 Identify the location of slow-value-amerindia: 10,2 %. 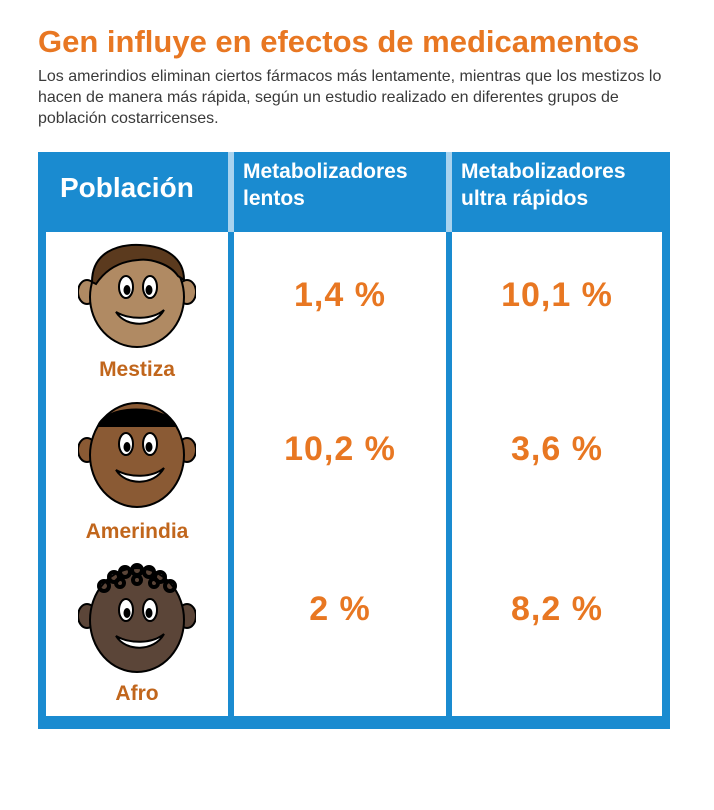
(340, 449).